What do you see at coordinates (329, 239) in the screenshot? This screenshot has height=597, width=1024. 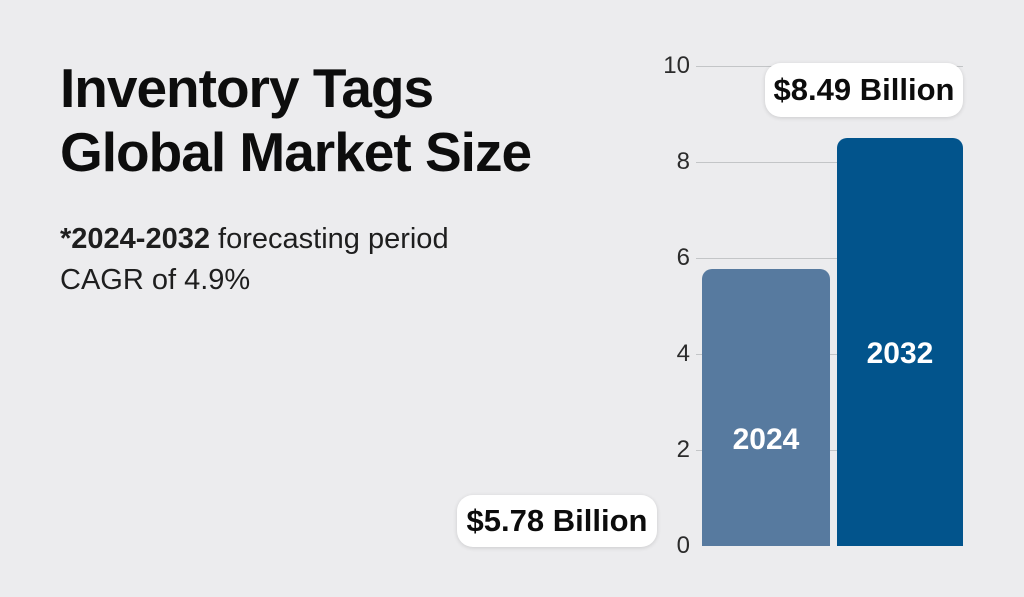 I see `forecast-period-text: forecasting period` at bounding box center [329, 239].